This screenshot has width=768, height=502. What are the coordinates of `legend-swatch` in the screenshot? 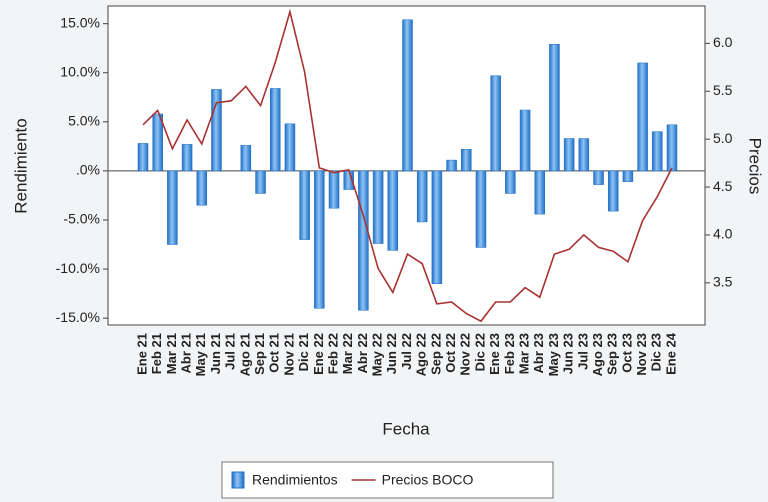 It's located at (238, 480).